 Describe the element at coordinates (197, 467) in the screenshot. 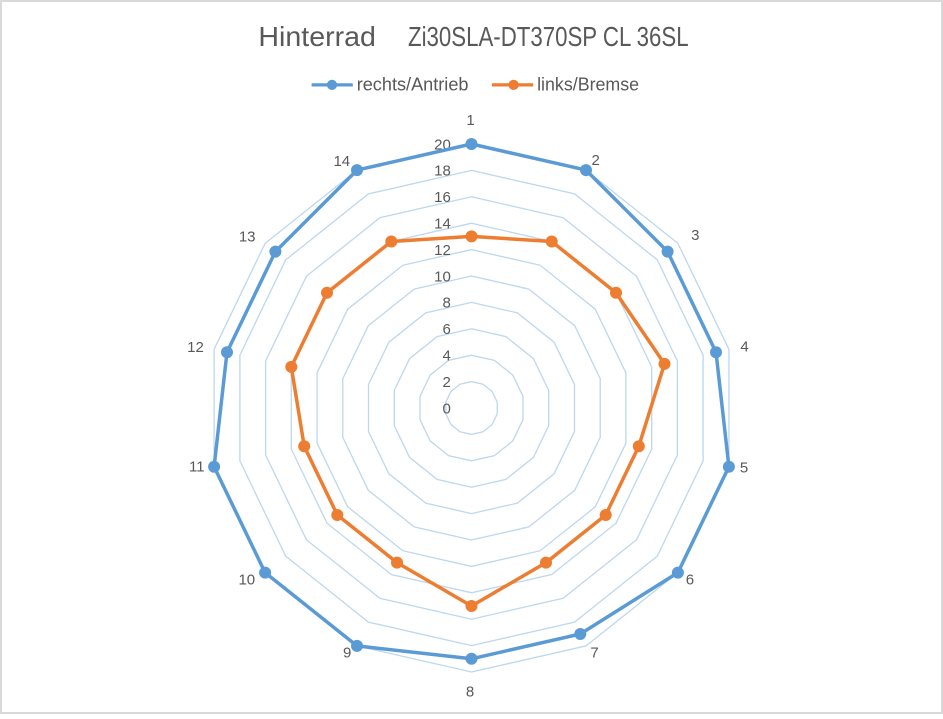

I see `svg-text: 11` at that location.